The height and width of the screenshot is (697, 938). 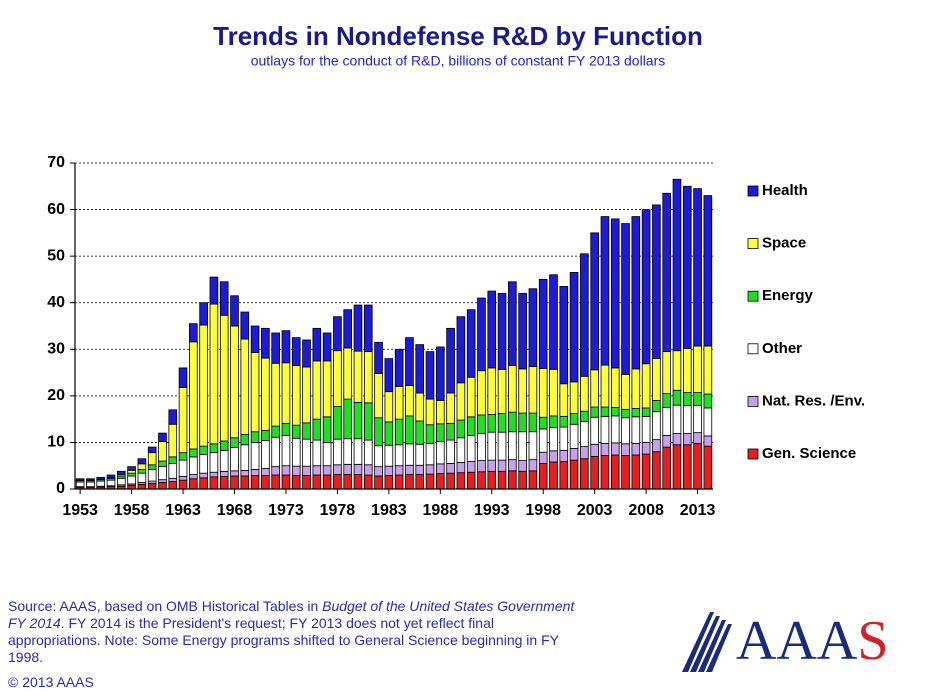 I want to click on x-tick-label: 1963, so click(x=183, y=510).